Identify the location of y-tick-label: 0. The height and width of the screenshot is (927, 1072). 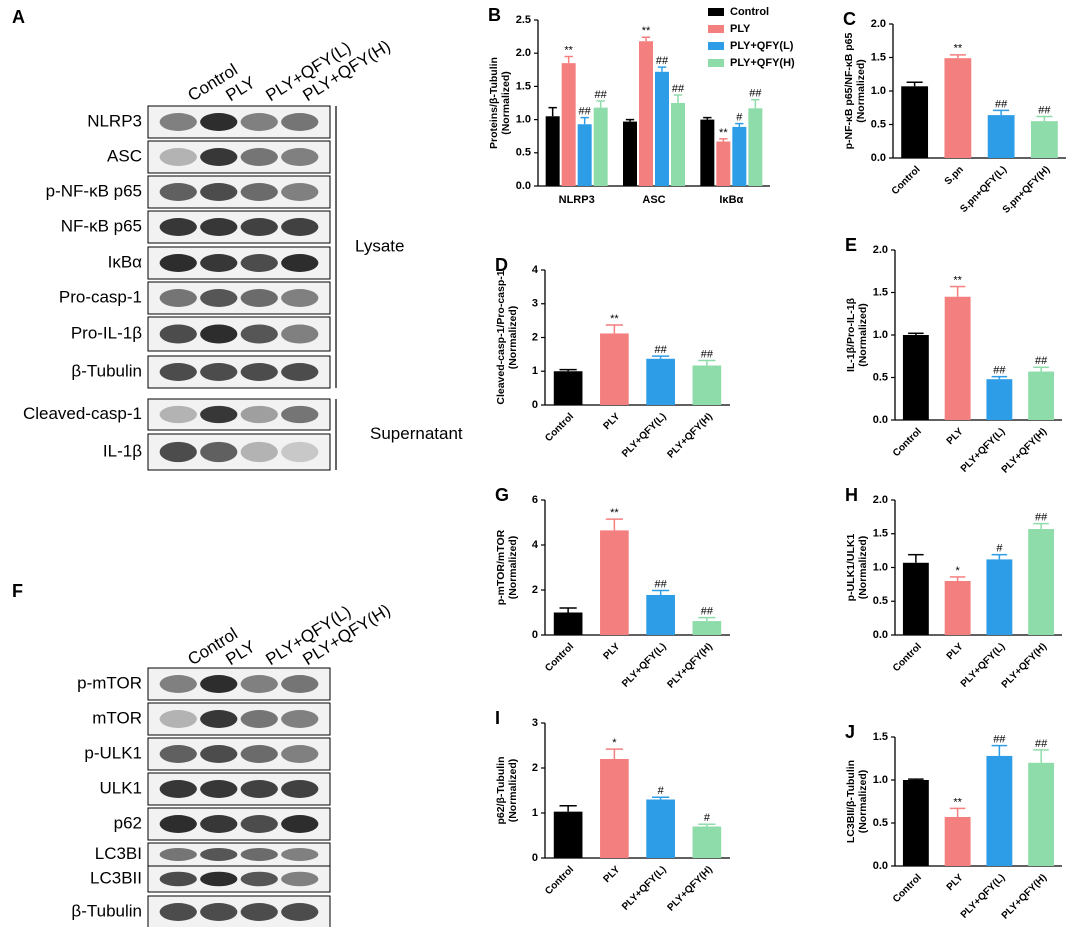
(535, 405).